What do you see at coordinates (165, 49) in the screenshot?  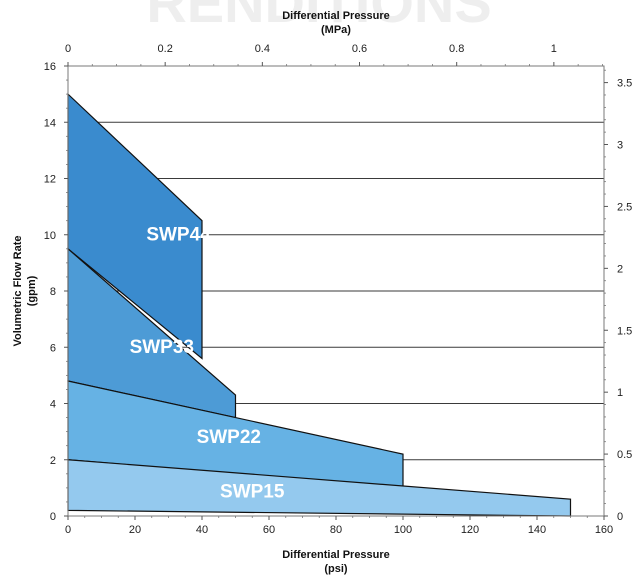 I see `x-top-tick-label: 0.2` at bounding box center [165, 49].